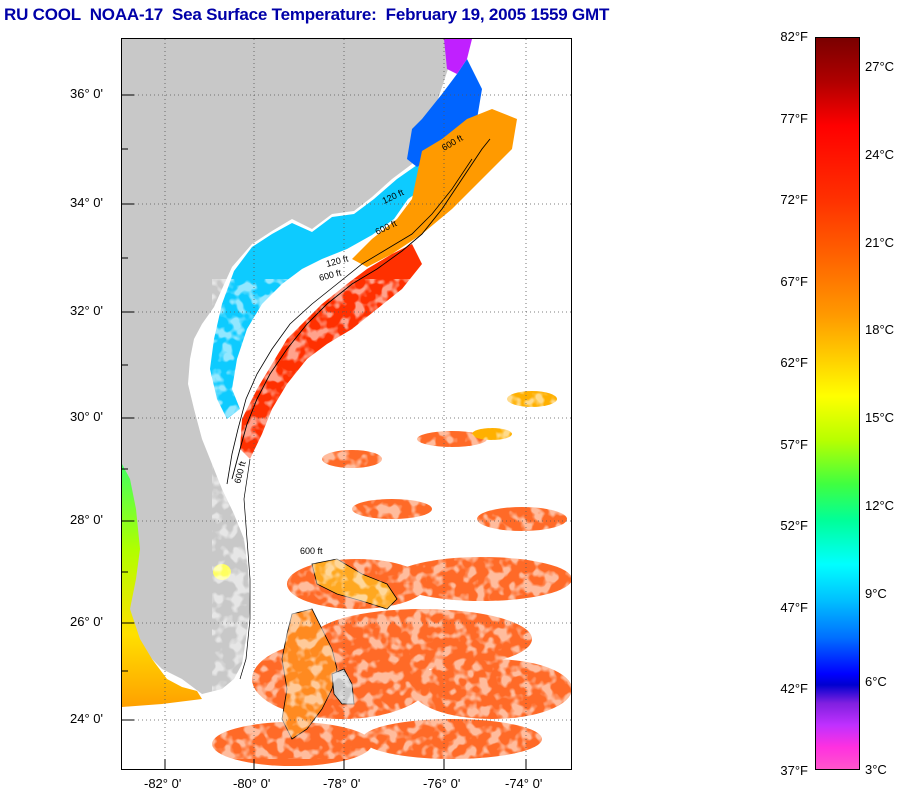 The image size is (905, 793). Describe the element at coordinates (86, 519) in the screenshot. I see `lat-label: 28° 0'` at that location.